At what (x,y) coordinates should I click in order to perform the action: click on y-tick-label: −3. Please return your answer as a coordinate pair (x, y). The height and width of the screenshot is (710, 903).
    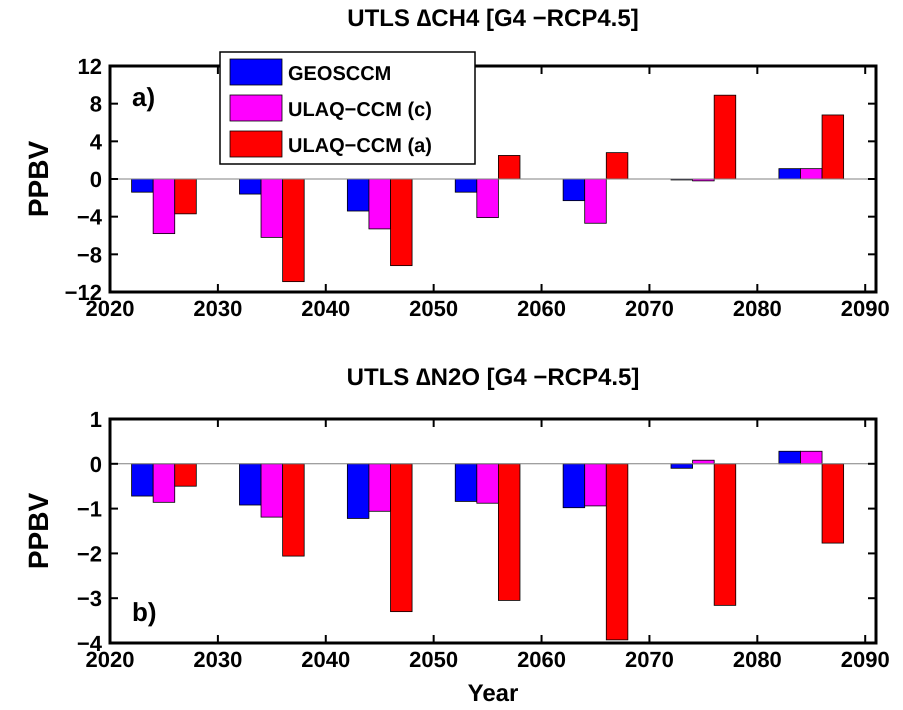
    Looking at the image, I should click on (89, 599).